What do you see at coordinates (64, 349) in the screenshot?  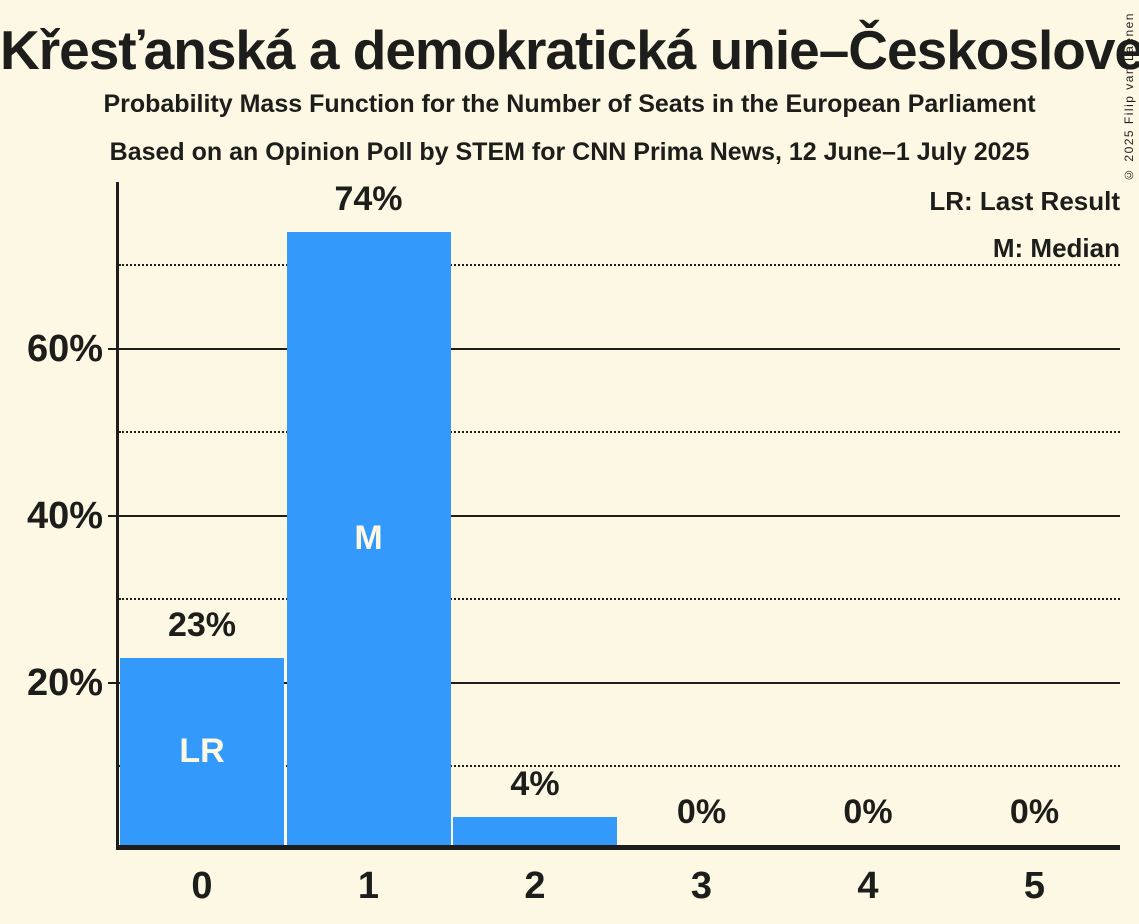 I see `y-axis-label-60: 60%` at bounding box center [64, 349].